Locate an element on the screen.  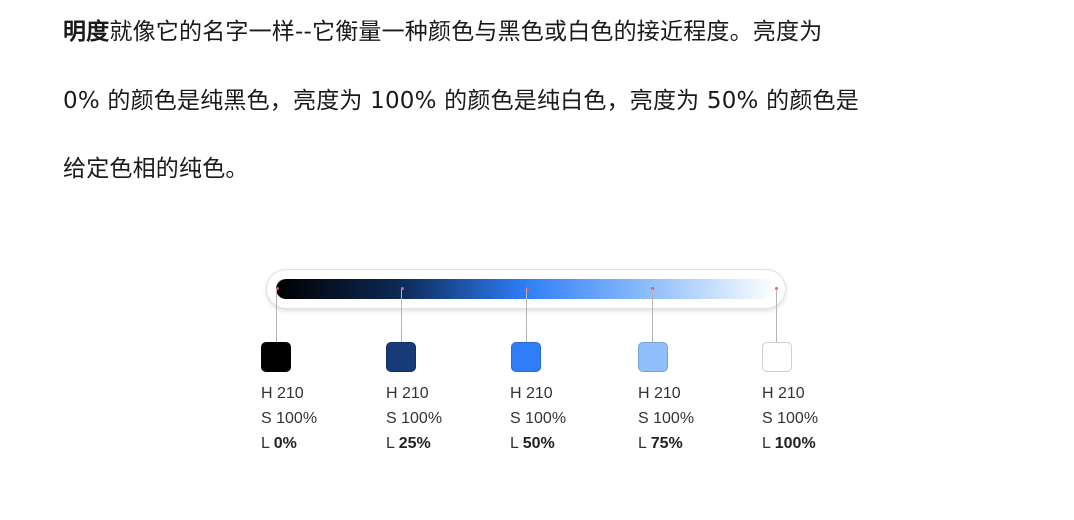
lightness-row: L 50% is located at coordinates (538, 443).